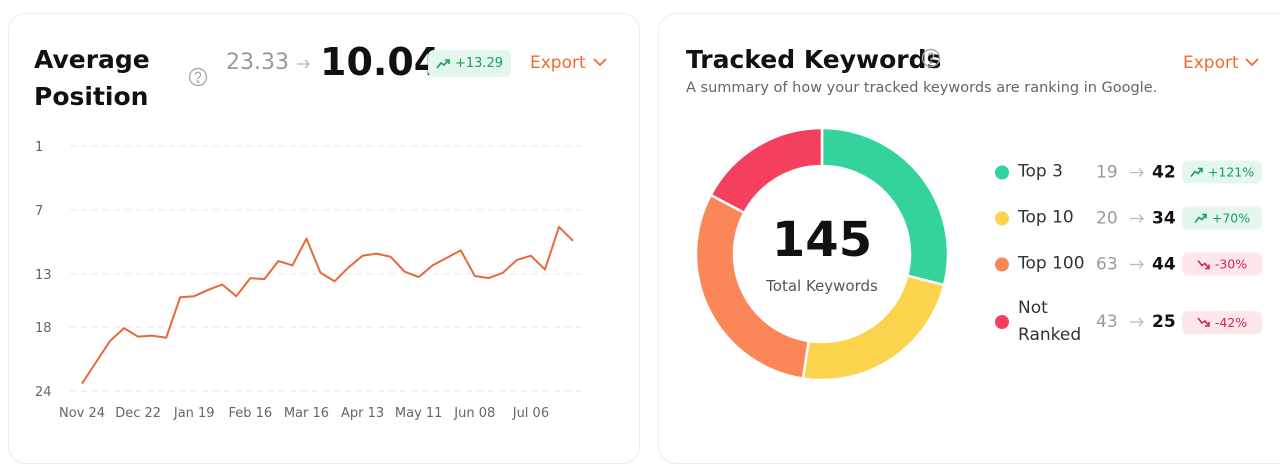 The image size is (1280, 471). I want to click on change-label: -30%, so click(1231, 264).